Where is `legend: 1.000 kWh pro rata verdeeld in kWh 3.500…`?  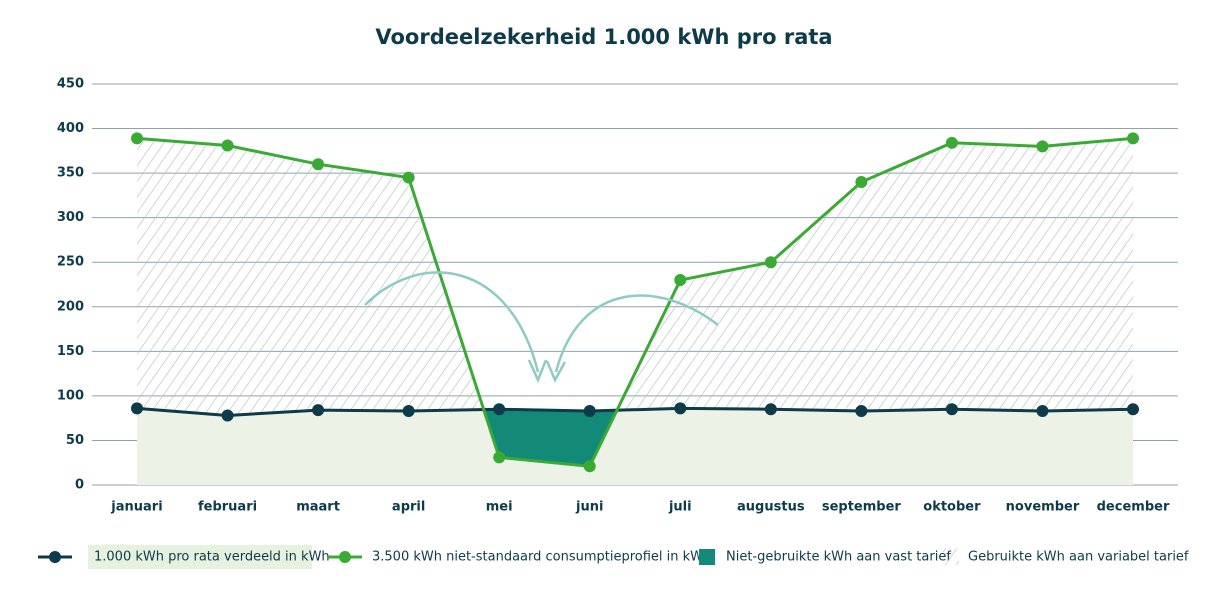 legend: 1.000 kWh pro rata verdeeld in kWh 3.500… is located at coordinates (613, 557).